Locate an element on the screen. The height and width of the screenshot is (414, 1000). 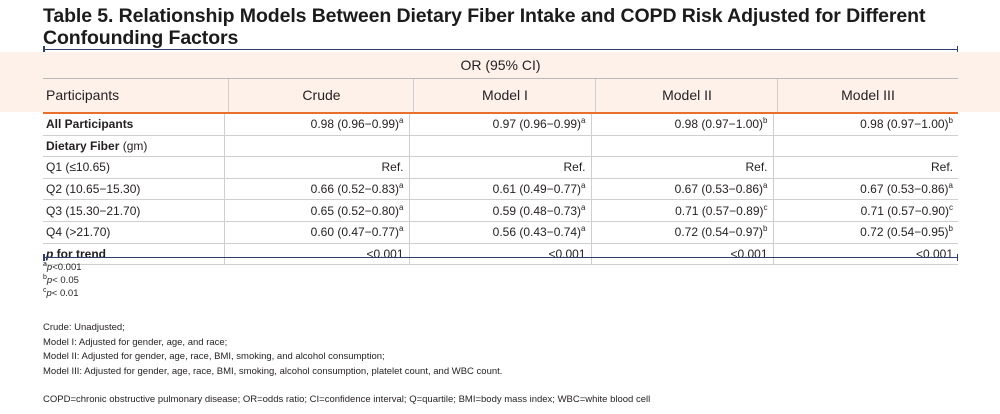
column-header-model-ii: Model II is located at coordinates (687, 95).